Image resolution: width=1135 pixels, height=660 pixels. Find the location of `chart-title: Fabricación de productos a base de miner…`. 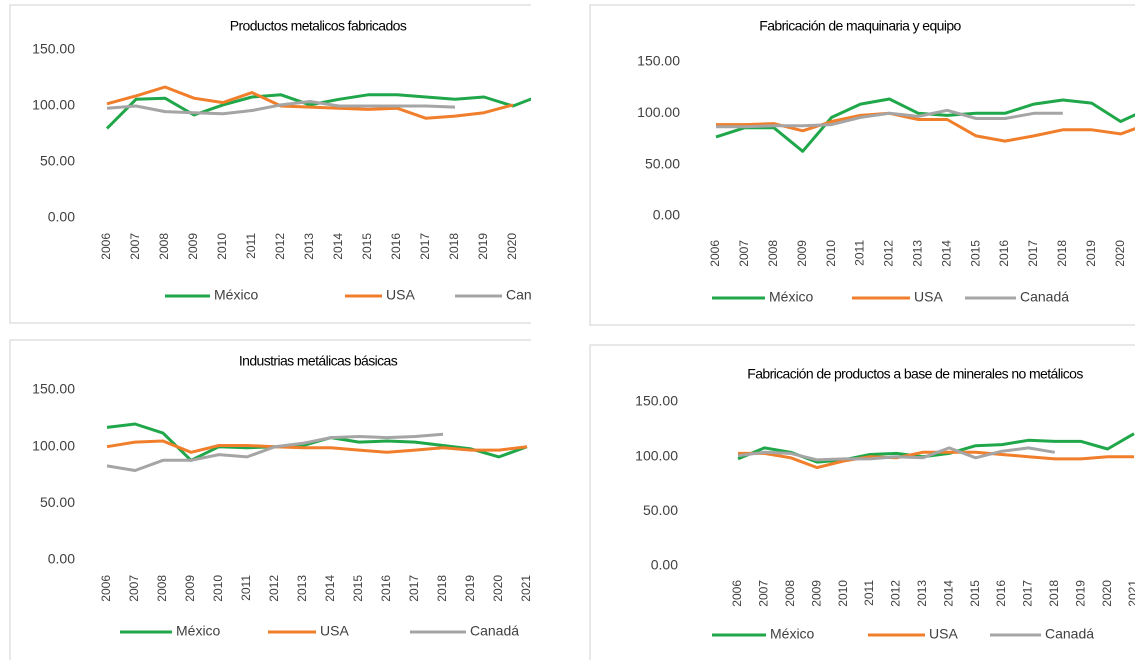

chart-title: Fabricación de productos a base de miner… is located at coordinates (915, 374).